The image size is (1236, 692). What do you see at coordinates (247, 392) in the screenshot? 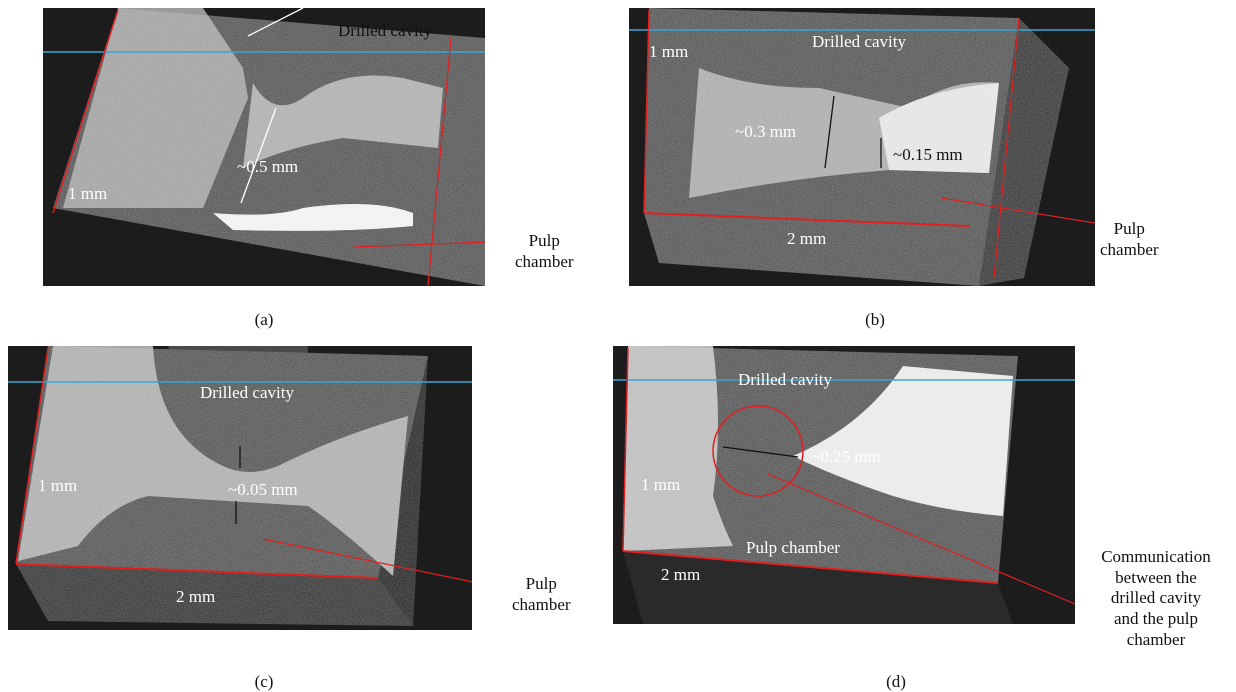
I see `panel-c-drilled-cavity: Drilled cavity` at bounding box center [247, 392].